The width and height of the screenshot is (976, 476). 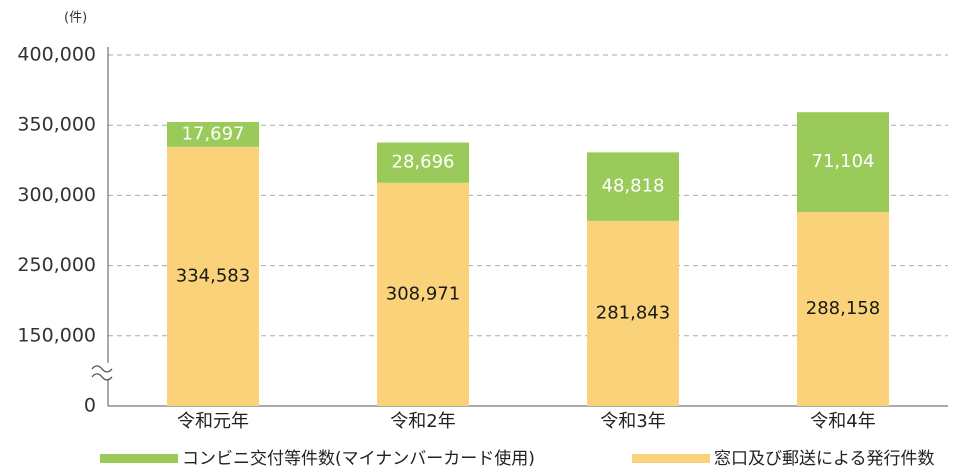 I want to click on legend-label: 窓口及び郵送による発行件数, so click(x=824, y=459).